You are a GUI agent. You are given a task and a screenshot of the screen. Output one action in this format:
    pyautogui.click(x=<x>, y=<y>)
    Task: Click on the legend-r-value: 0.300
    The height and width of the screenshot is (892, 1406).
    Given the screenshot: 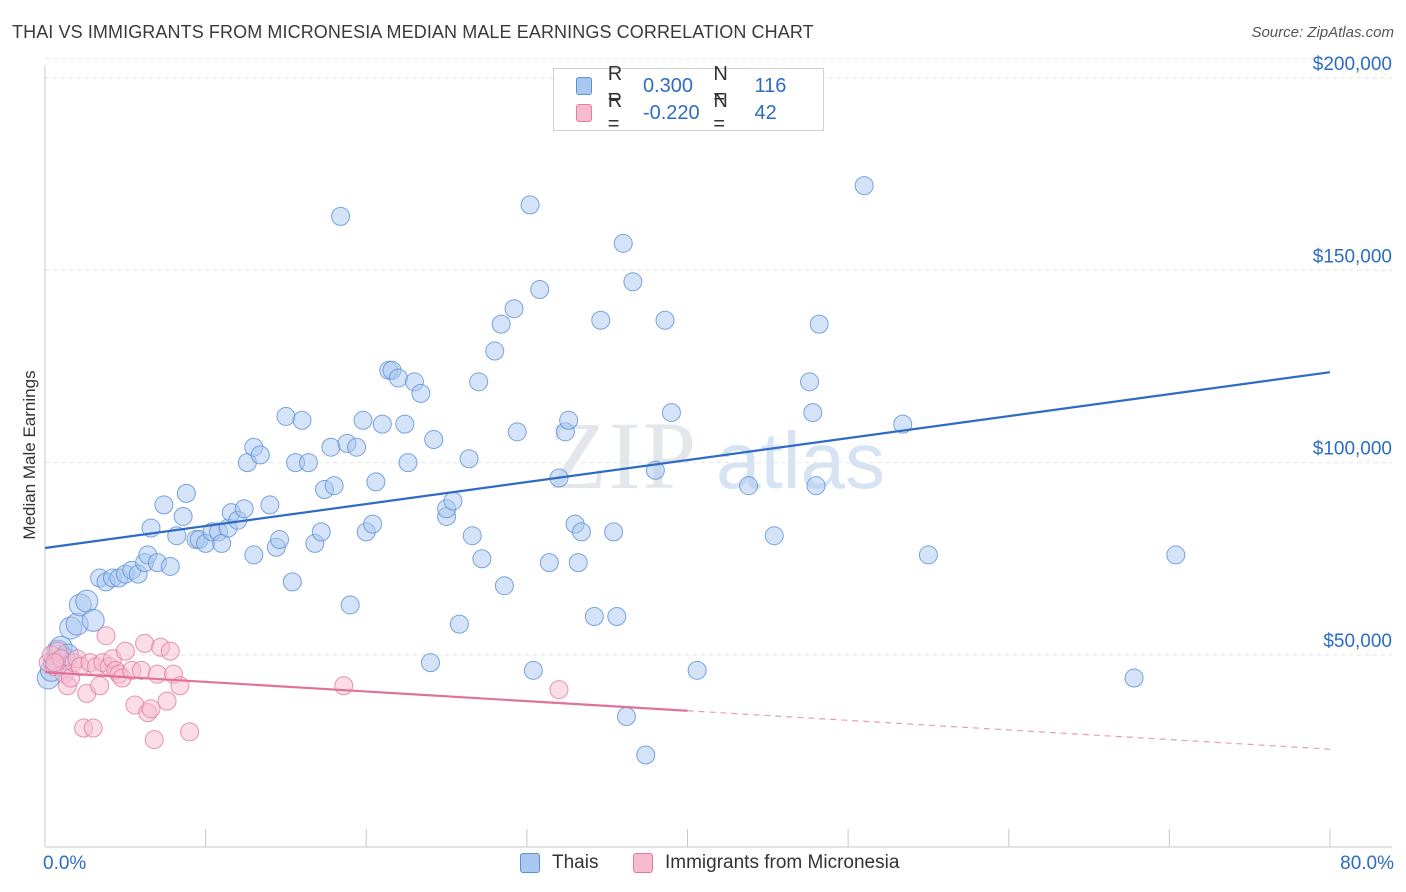 What is the action you would take?
    pyautogui.click(x=667, y=85)
    